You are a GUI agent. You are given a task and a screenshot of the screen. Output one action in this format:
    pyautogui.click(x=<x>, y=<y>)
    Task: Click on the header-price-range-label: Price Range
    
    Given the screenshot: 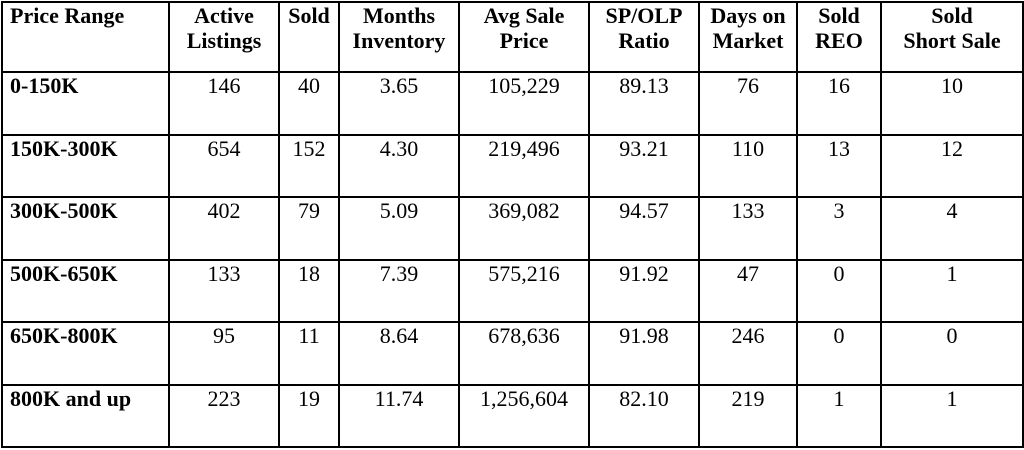 What is the action you would take?
    pyautogui.click(x=67, y=15)
    